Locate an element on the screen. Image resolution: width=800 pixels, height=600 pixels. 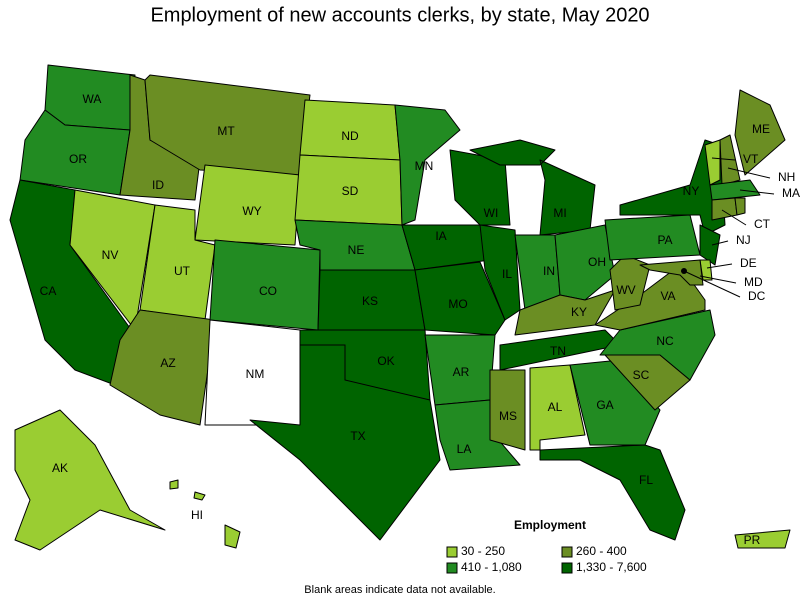
state-label: KY is located at coordinates (579, 312).